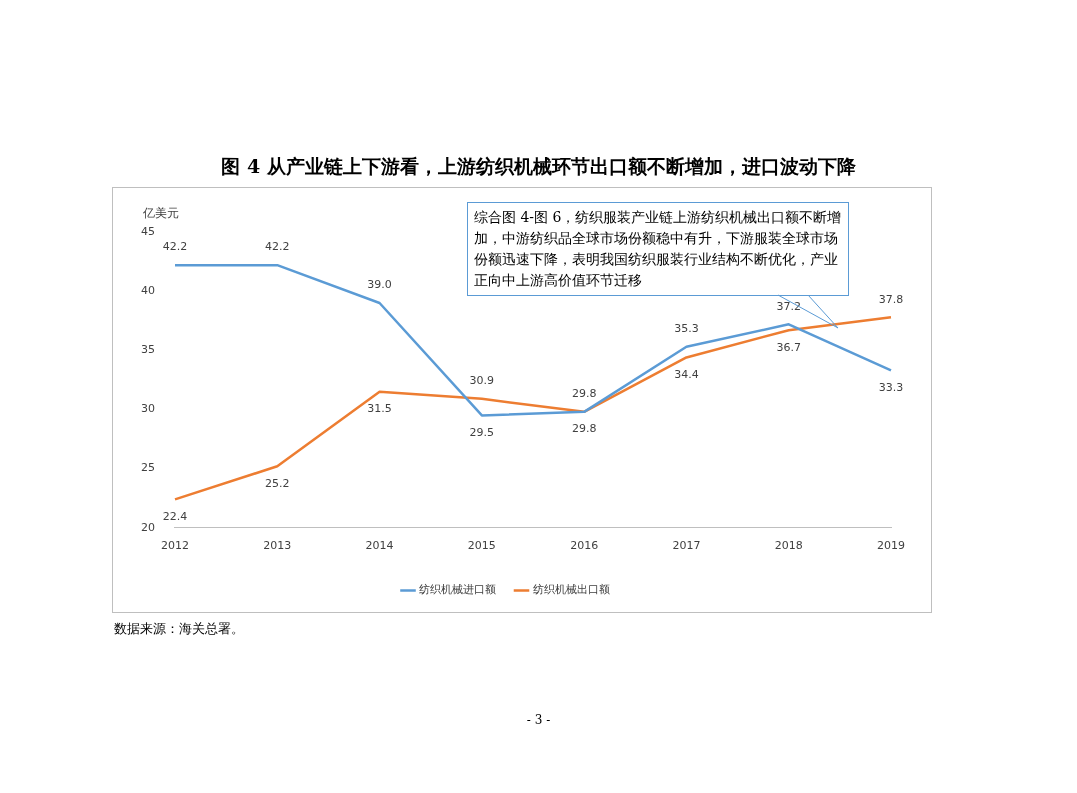  Describe the element at coordinates (584, 546) in the screenshot. I see `x-tick-label: 2016` at that location.